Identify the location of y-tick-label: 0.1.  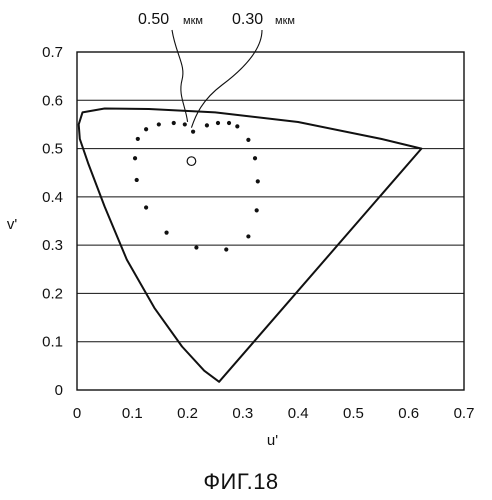
(52, 342).